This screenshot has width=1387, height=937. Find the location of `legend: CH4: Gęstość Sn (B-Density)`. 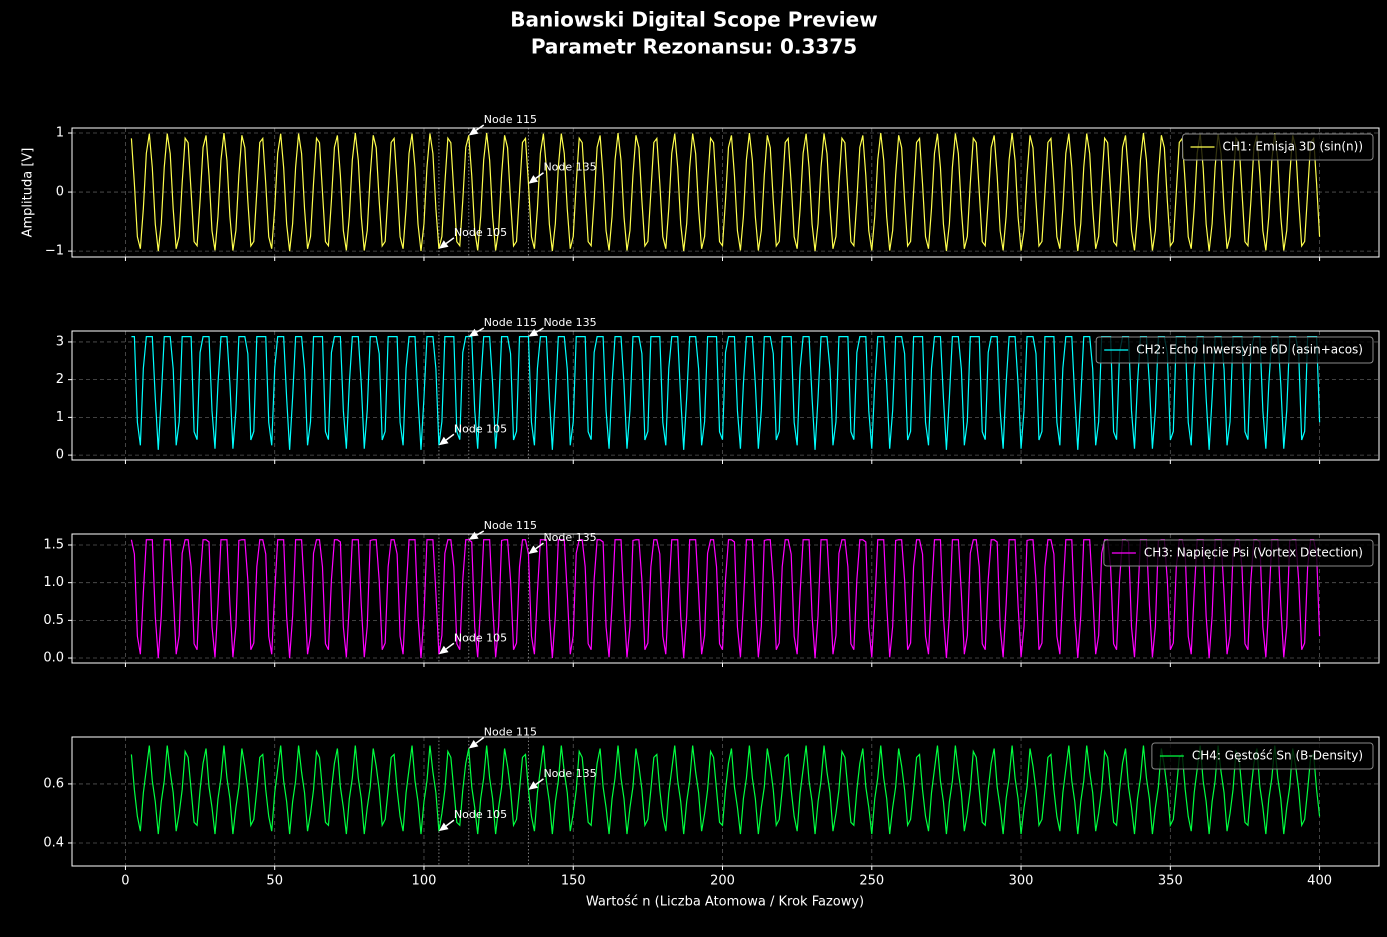

legend: CH4: Gęstość Sn (B-Density) is located at coordinates (1262, 756).